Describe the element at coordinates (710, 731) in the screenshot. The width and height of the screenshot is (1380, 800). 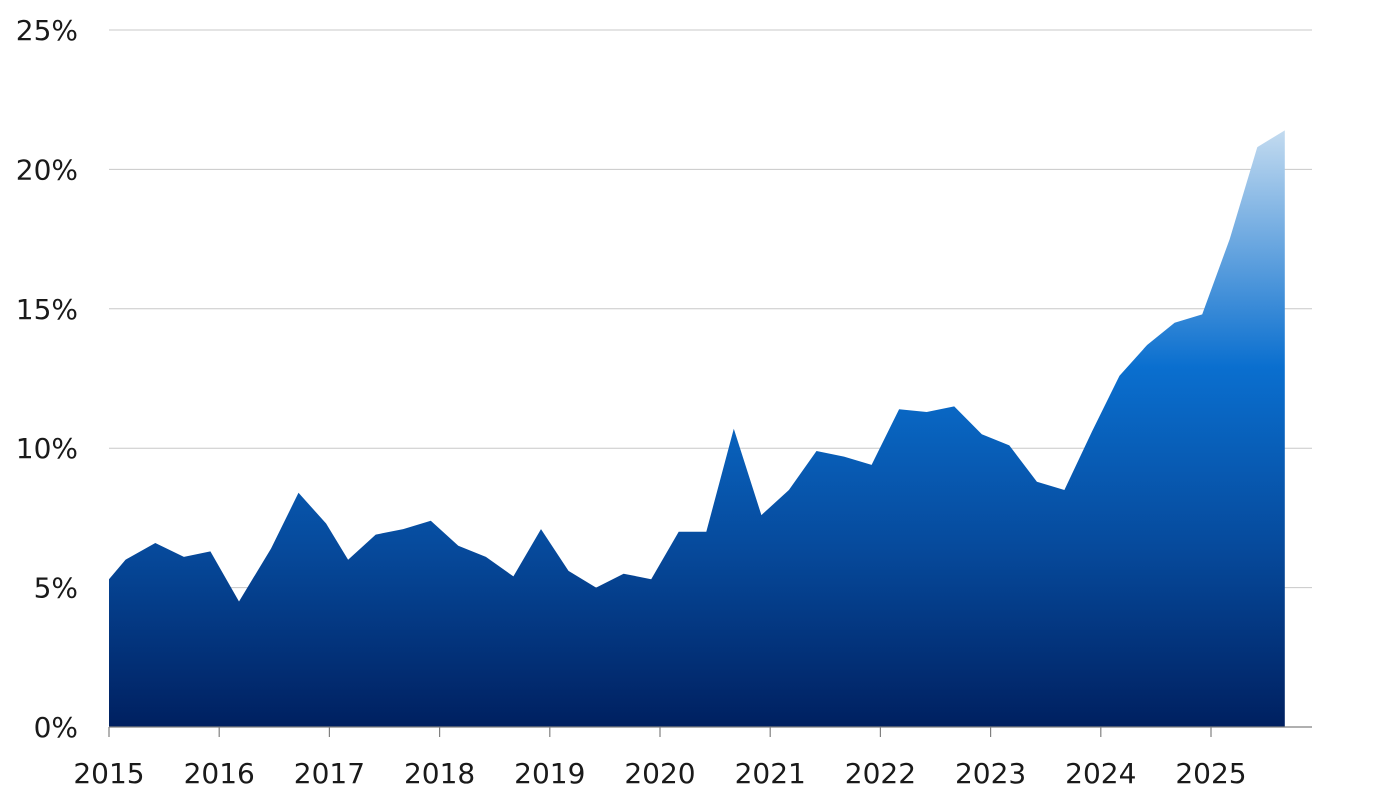
I see `x-axis` at that location.